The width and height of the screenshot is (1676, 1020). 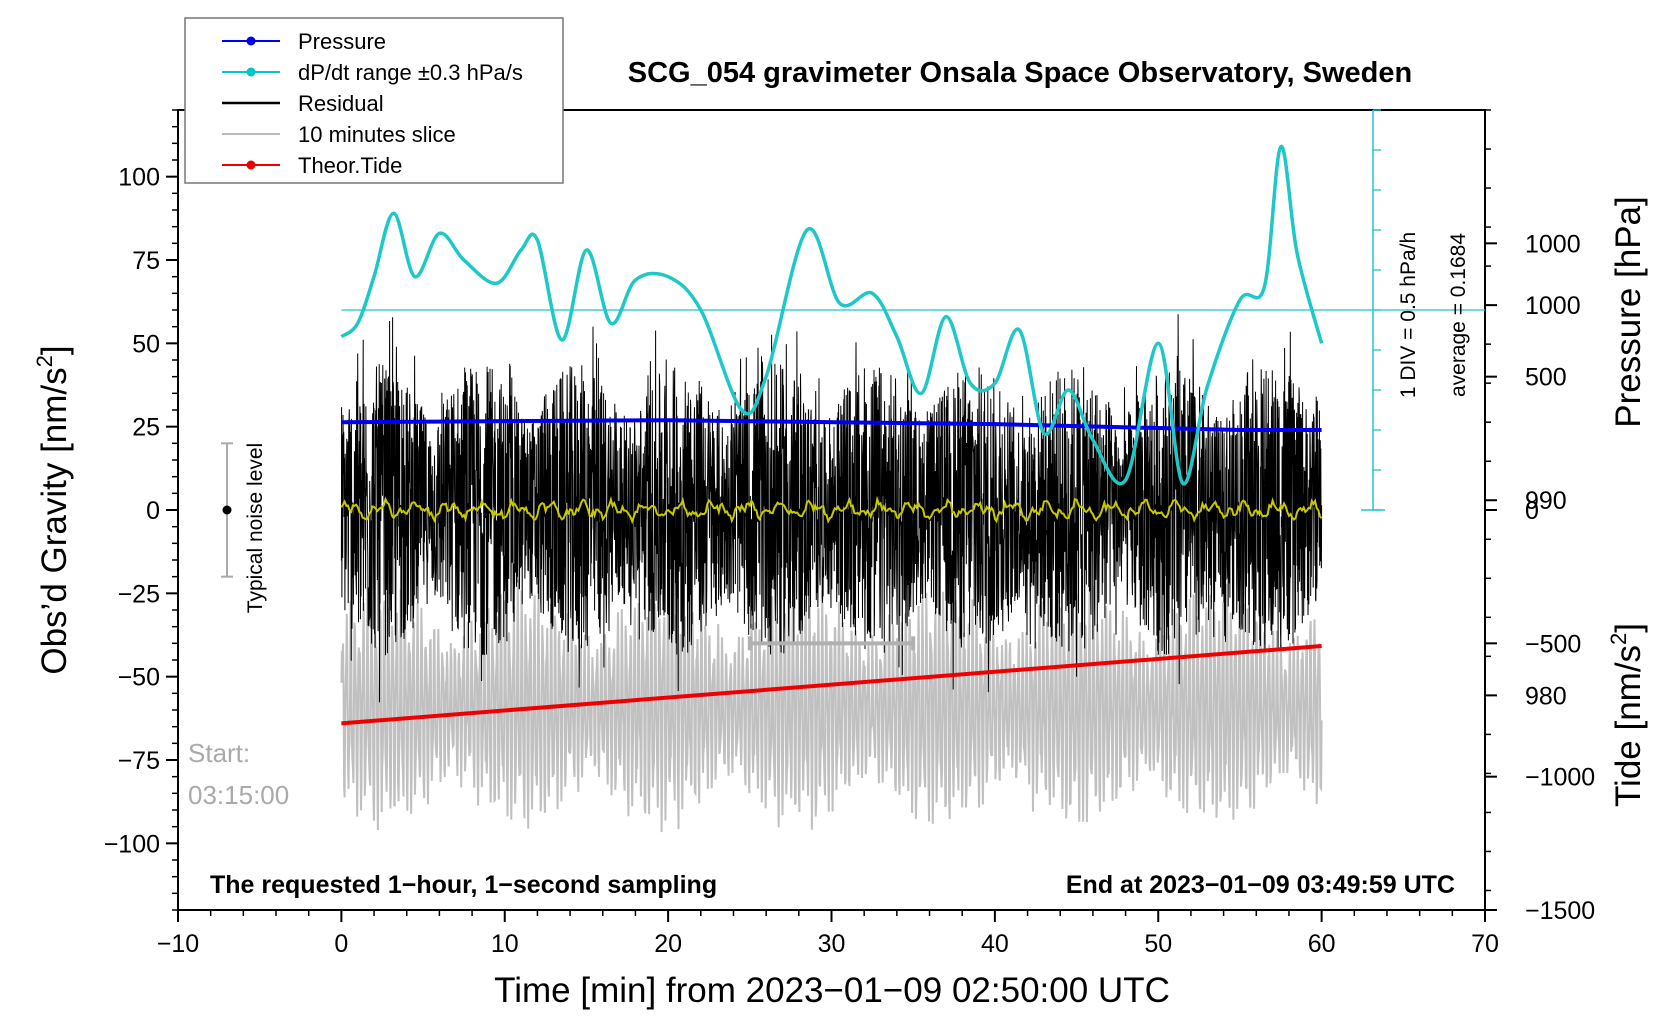 What do you see at coordinates (668, 944) in the screenshot?
I see `x-tick-label: 20` at bounding box center [668, 944].